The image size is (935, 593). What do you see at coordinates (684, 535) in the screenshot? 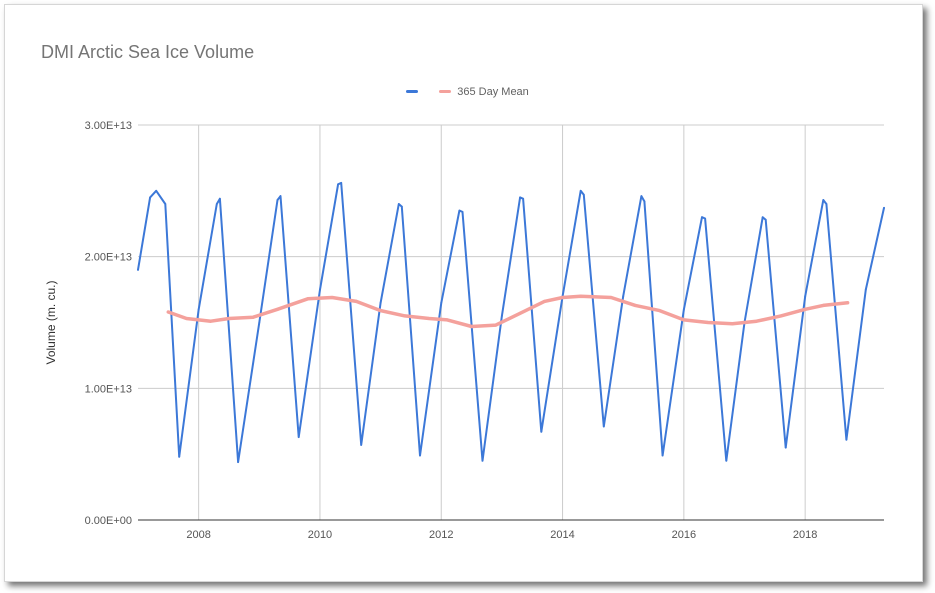
I see `x-tick-label: 2016` at bounding box center [684, 535].